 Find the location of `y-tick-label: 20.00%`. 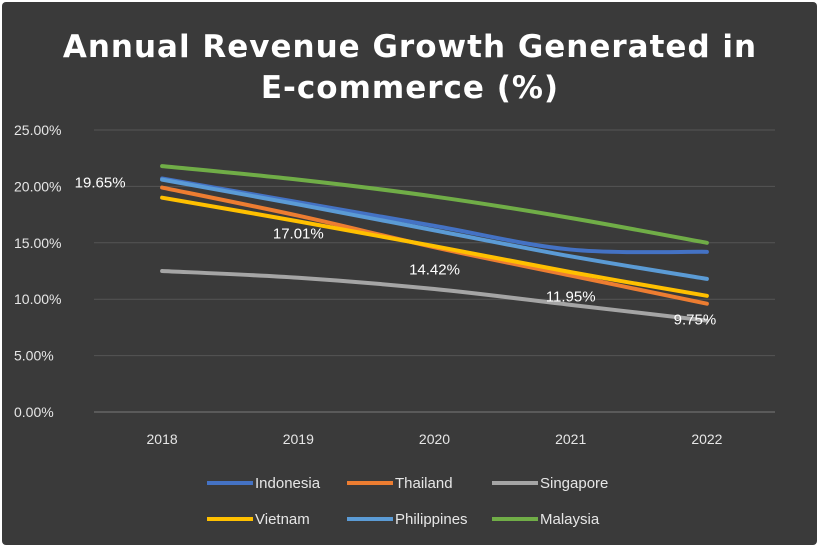

y-tick-label: 20.00% is located at coordinates (37, 186).